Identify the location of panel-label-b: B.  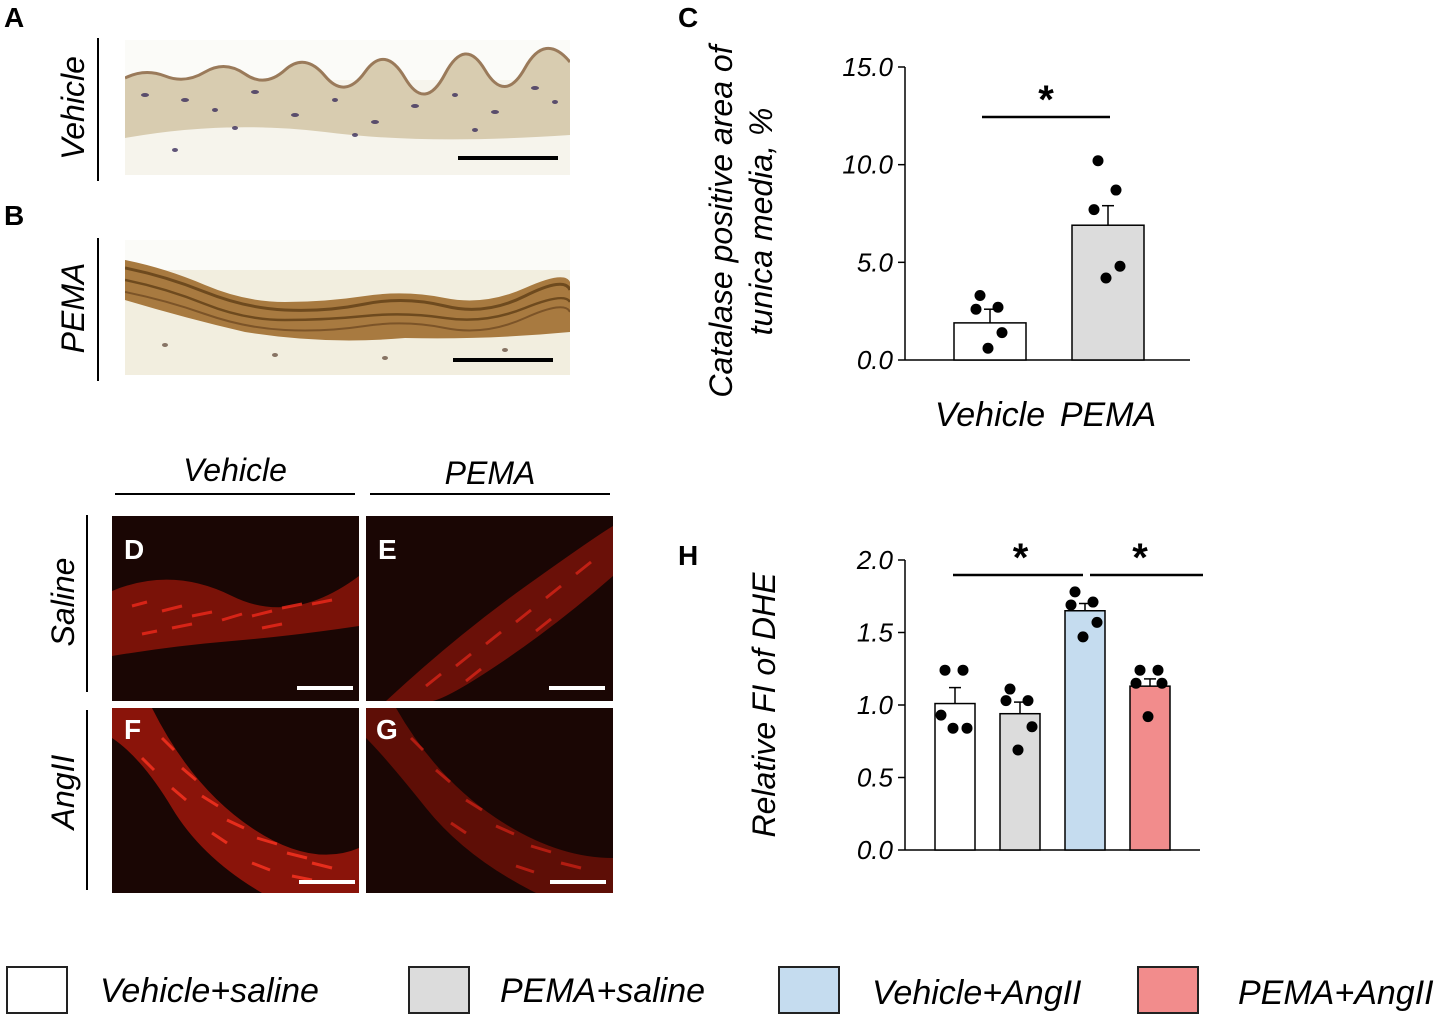
(14, 215).